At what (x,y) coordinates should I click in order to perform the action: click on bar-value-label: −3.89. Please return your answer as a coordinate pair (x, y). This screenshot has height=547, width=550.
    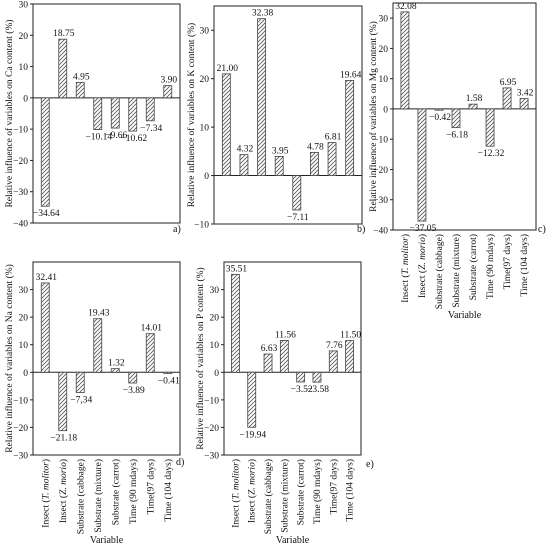
    Looking at the image, I should click on (134, 391).